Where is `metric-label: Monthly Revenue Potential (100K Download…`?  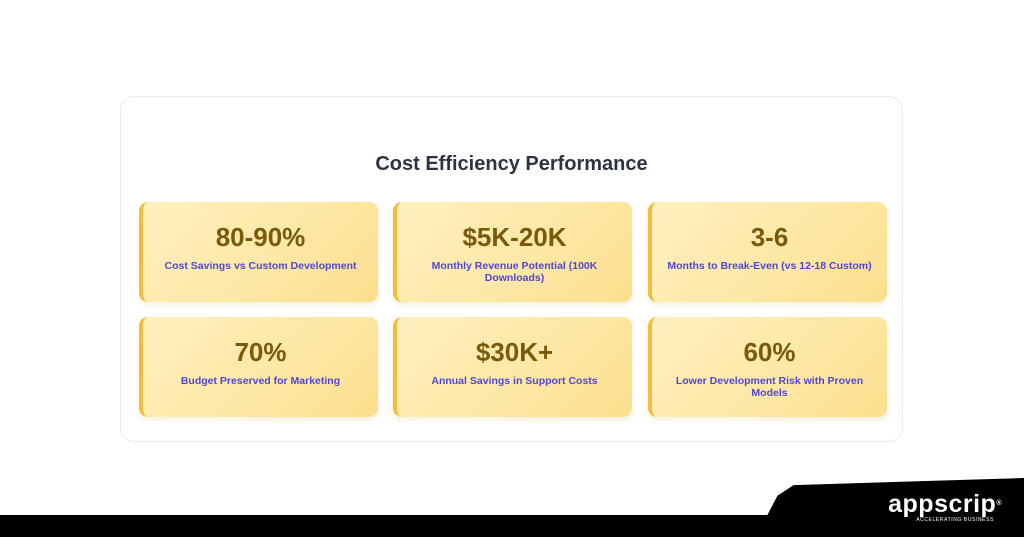
metric-label: Monthly Revenue Potential (100K Download… is located at coordinates (514, 272).